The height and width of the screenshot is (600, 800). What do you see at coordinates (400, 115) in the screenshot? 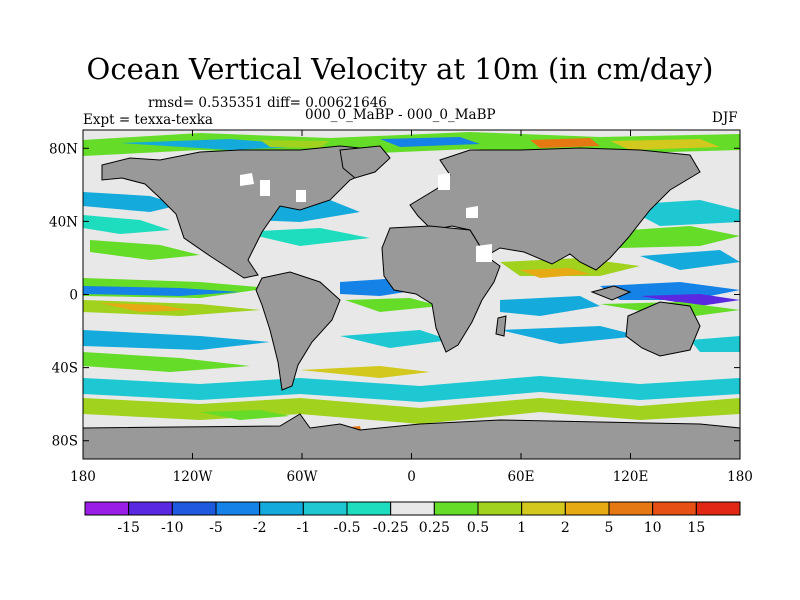
I see `period-label: 000_0_MaBP - 000_0_MaBP` at bounding box center [400, 115].